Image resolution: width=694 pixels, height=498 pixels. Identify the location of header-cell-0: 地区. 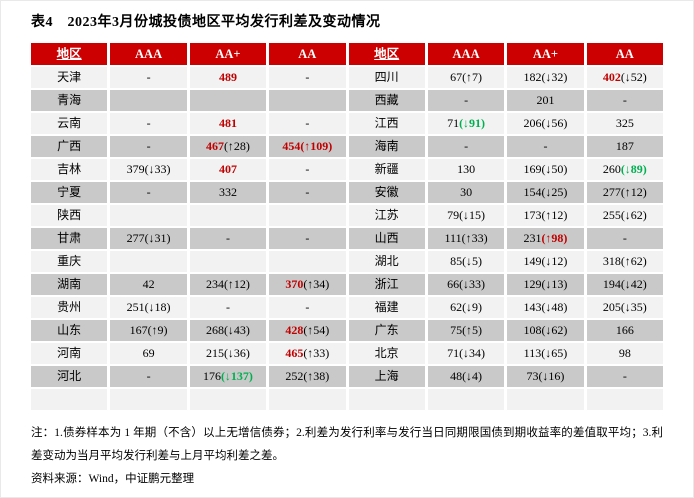
(69, 54).